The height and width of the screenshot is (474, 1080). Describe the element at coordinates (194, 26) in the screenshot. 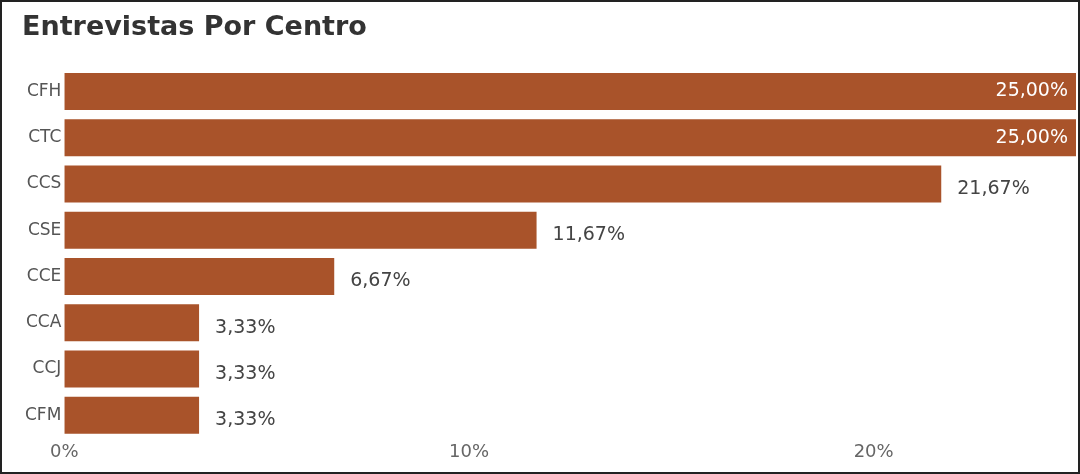

I see `chart-title: Entrevistas Por Centro` at that location.